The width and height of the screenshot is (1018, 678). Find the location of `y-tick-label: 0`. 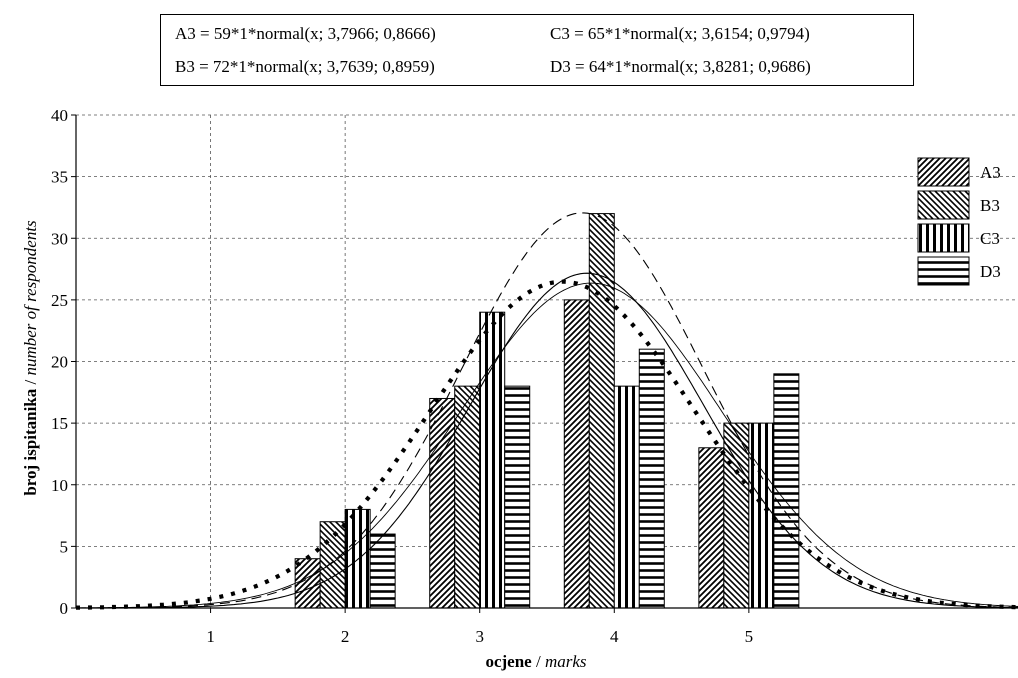

y-tick-label: 0 is located at coordinates (64, 608).